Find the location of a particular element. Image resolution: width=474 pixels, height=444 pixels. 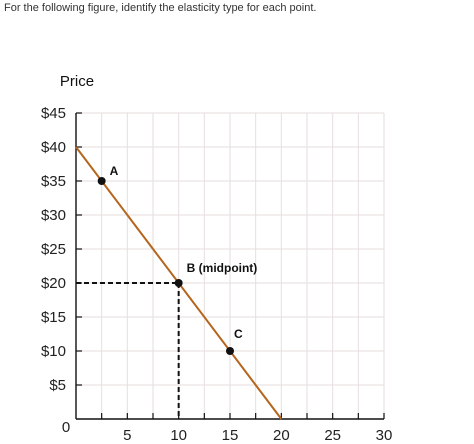

x-tick-label: 15 is located at coordinates (230, 435).